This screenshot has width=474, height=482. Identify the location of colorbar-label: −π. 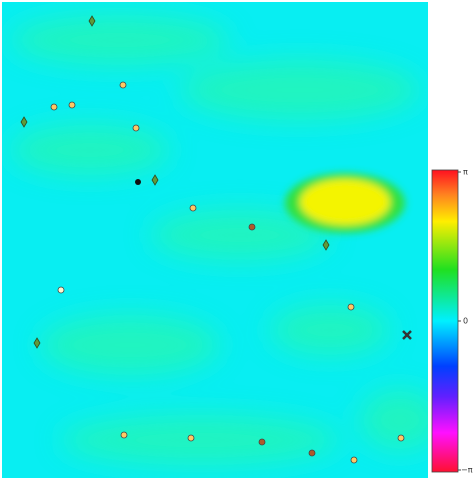
(467, 470).